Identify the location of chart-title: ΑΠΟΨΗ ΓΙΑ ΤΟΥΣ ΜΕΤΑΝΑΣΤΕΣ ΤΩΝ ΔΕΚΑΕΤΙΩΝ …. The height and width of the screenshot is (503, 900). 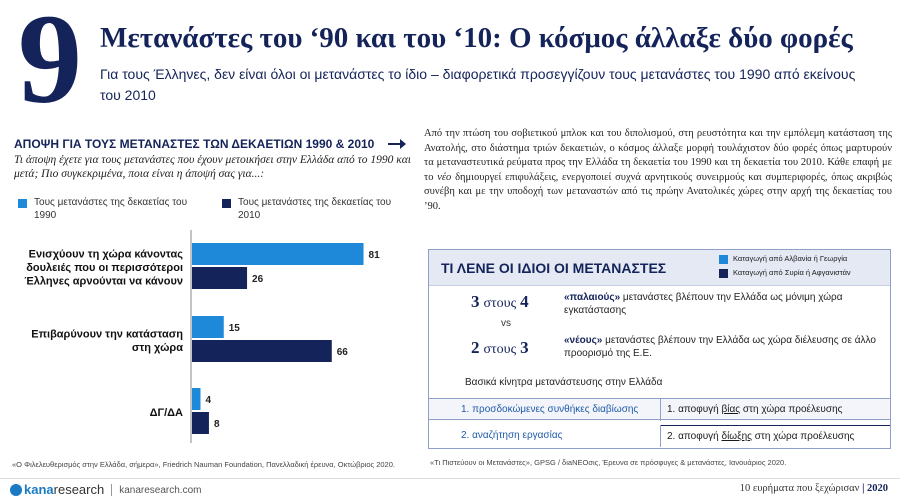
(194, 144).